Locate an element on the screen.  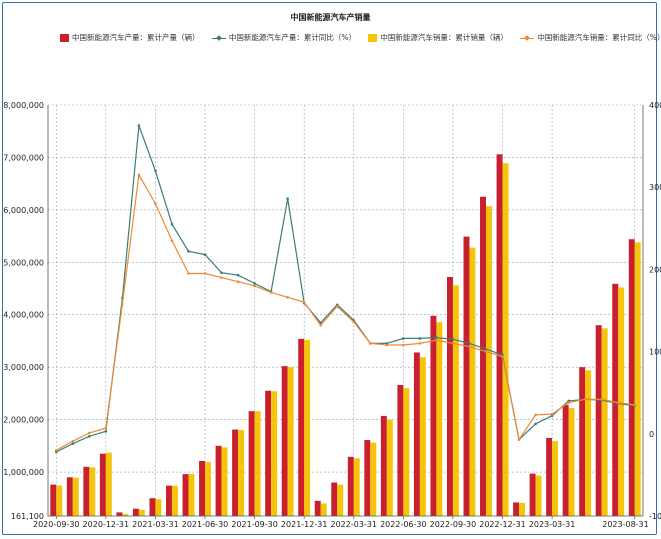
legend-item-sales-yoy: 中国新能源汽车销量：累计同比（%） is located at coordinates (590, 37).